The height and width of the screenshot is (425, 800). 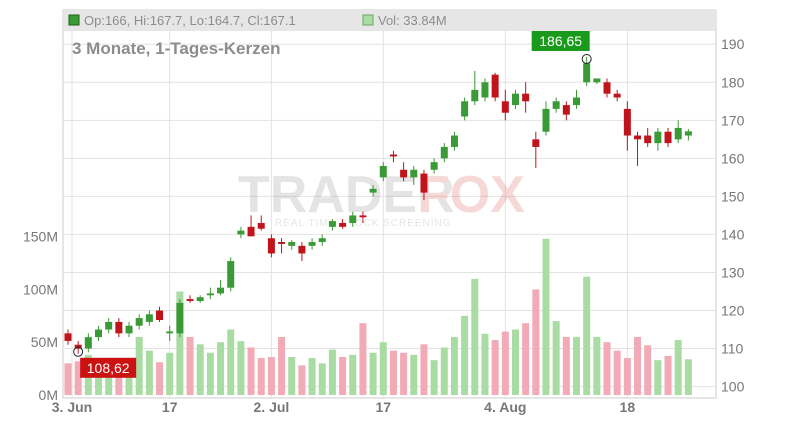 What do you see at coordinates (74, 20) in the screenshot?
I see `ohlc-legend-swatch` at bounding box center [74, 20].